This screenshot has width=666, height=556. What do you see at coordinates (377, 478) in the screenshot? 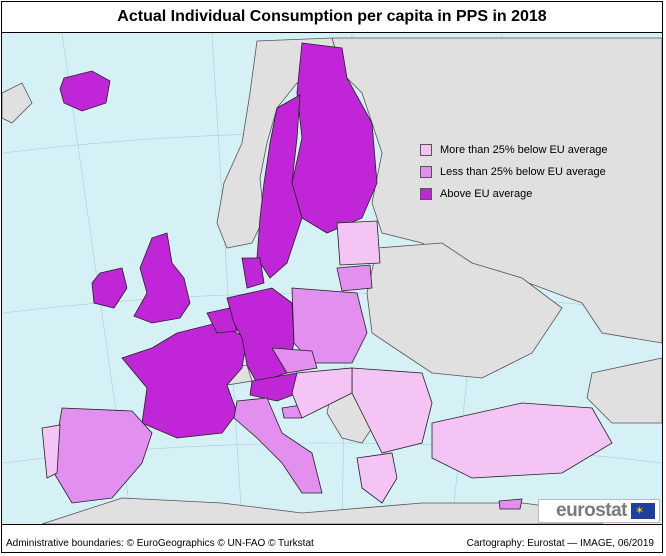
I see `greece` at bounding box center [377, 478].